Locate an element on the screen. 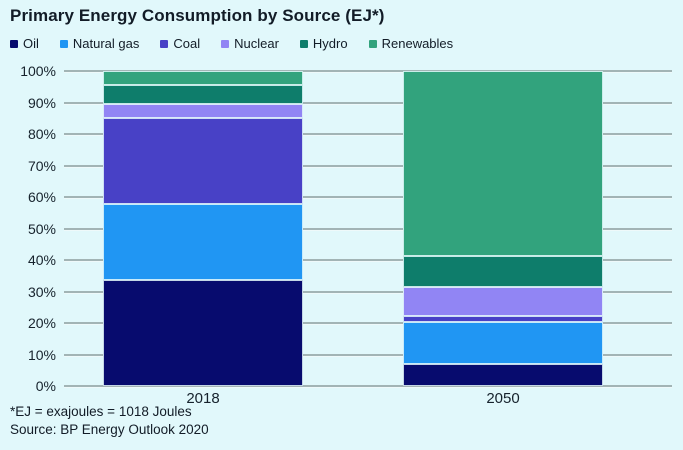 This screenshot has height=450, width=683. renewables-swatch-icon is located at coordinates (372, 43).